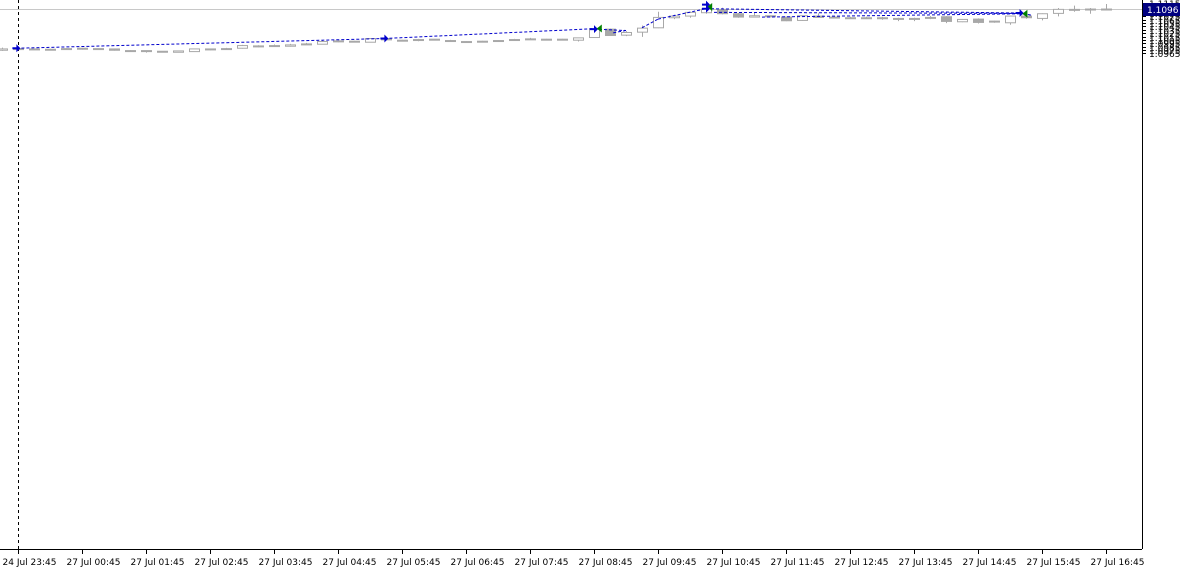 The height and width of the screenshot is (569, 1180). I want to click on price-tick-label: 1.1065, so click(1164, 22).